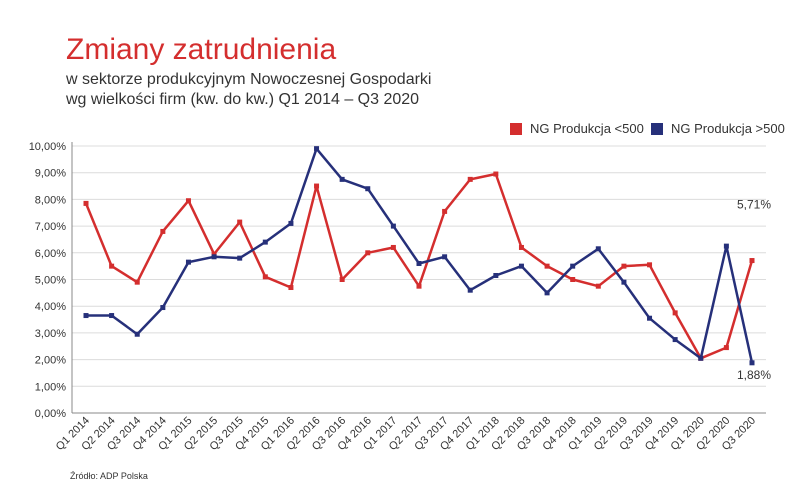 The image size is (800, 502). Describe the element at coordinates (754, 375) in the screenshot. I see `data-label: 1,88%` at that location.